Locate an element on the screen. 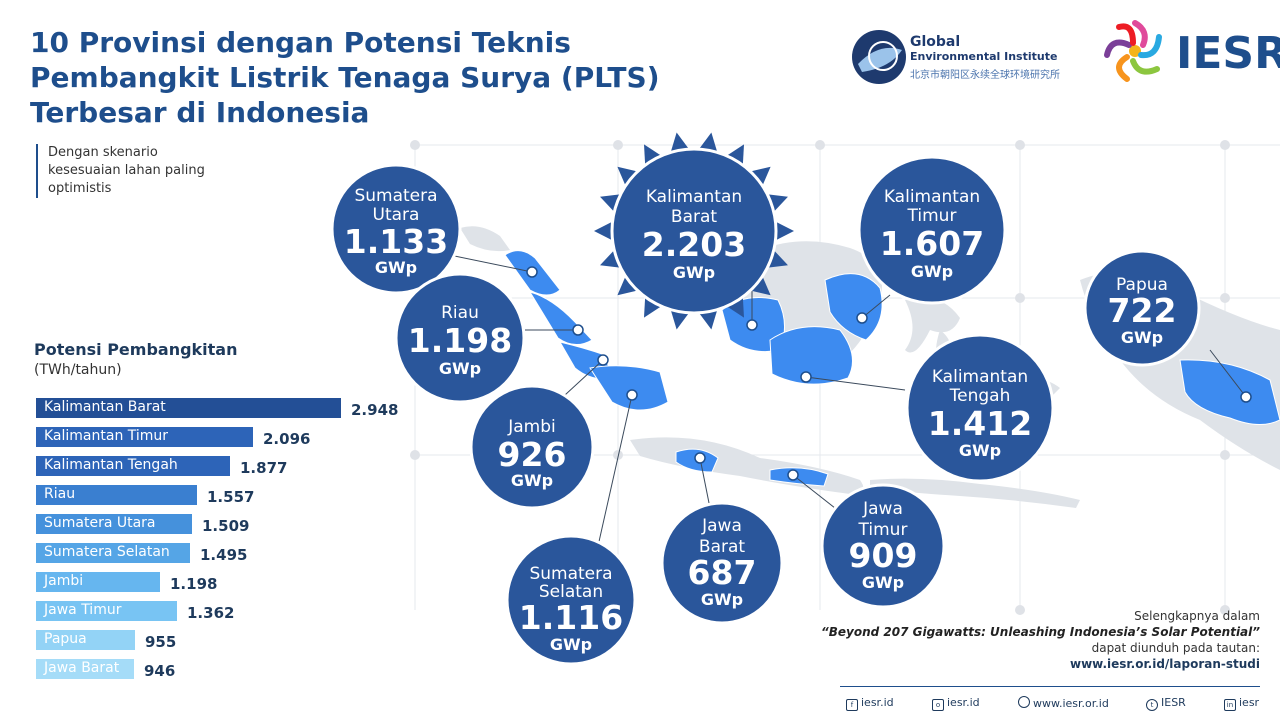  info-line-1: Selengkapnya dalam is located at coordinates (1197, 616).